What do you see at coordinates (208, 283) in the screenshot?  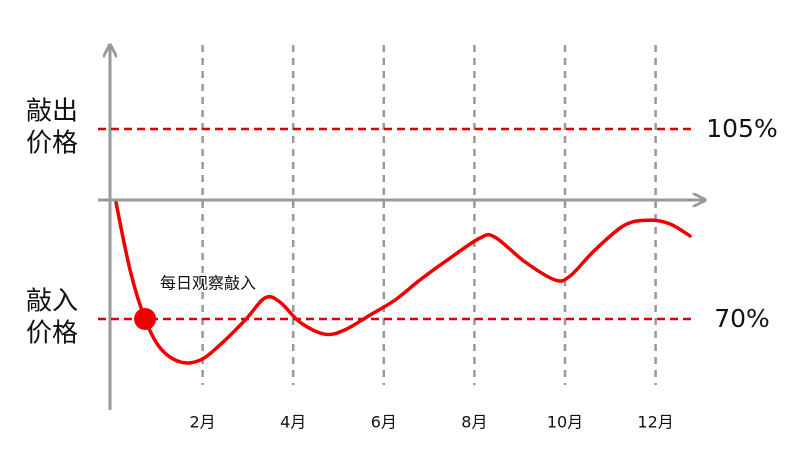 I see `annotation: 每日观察敲入` at bounding box center [208, 283].